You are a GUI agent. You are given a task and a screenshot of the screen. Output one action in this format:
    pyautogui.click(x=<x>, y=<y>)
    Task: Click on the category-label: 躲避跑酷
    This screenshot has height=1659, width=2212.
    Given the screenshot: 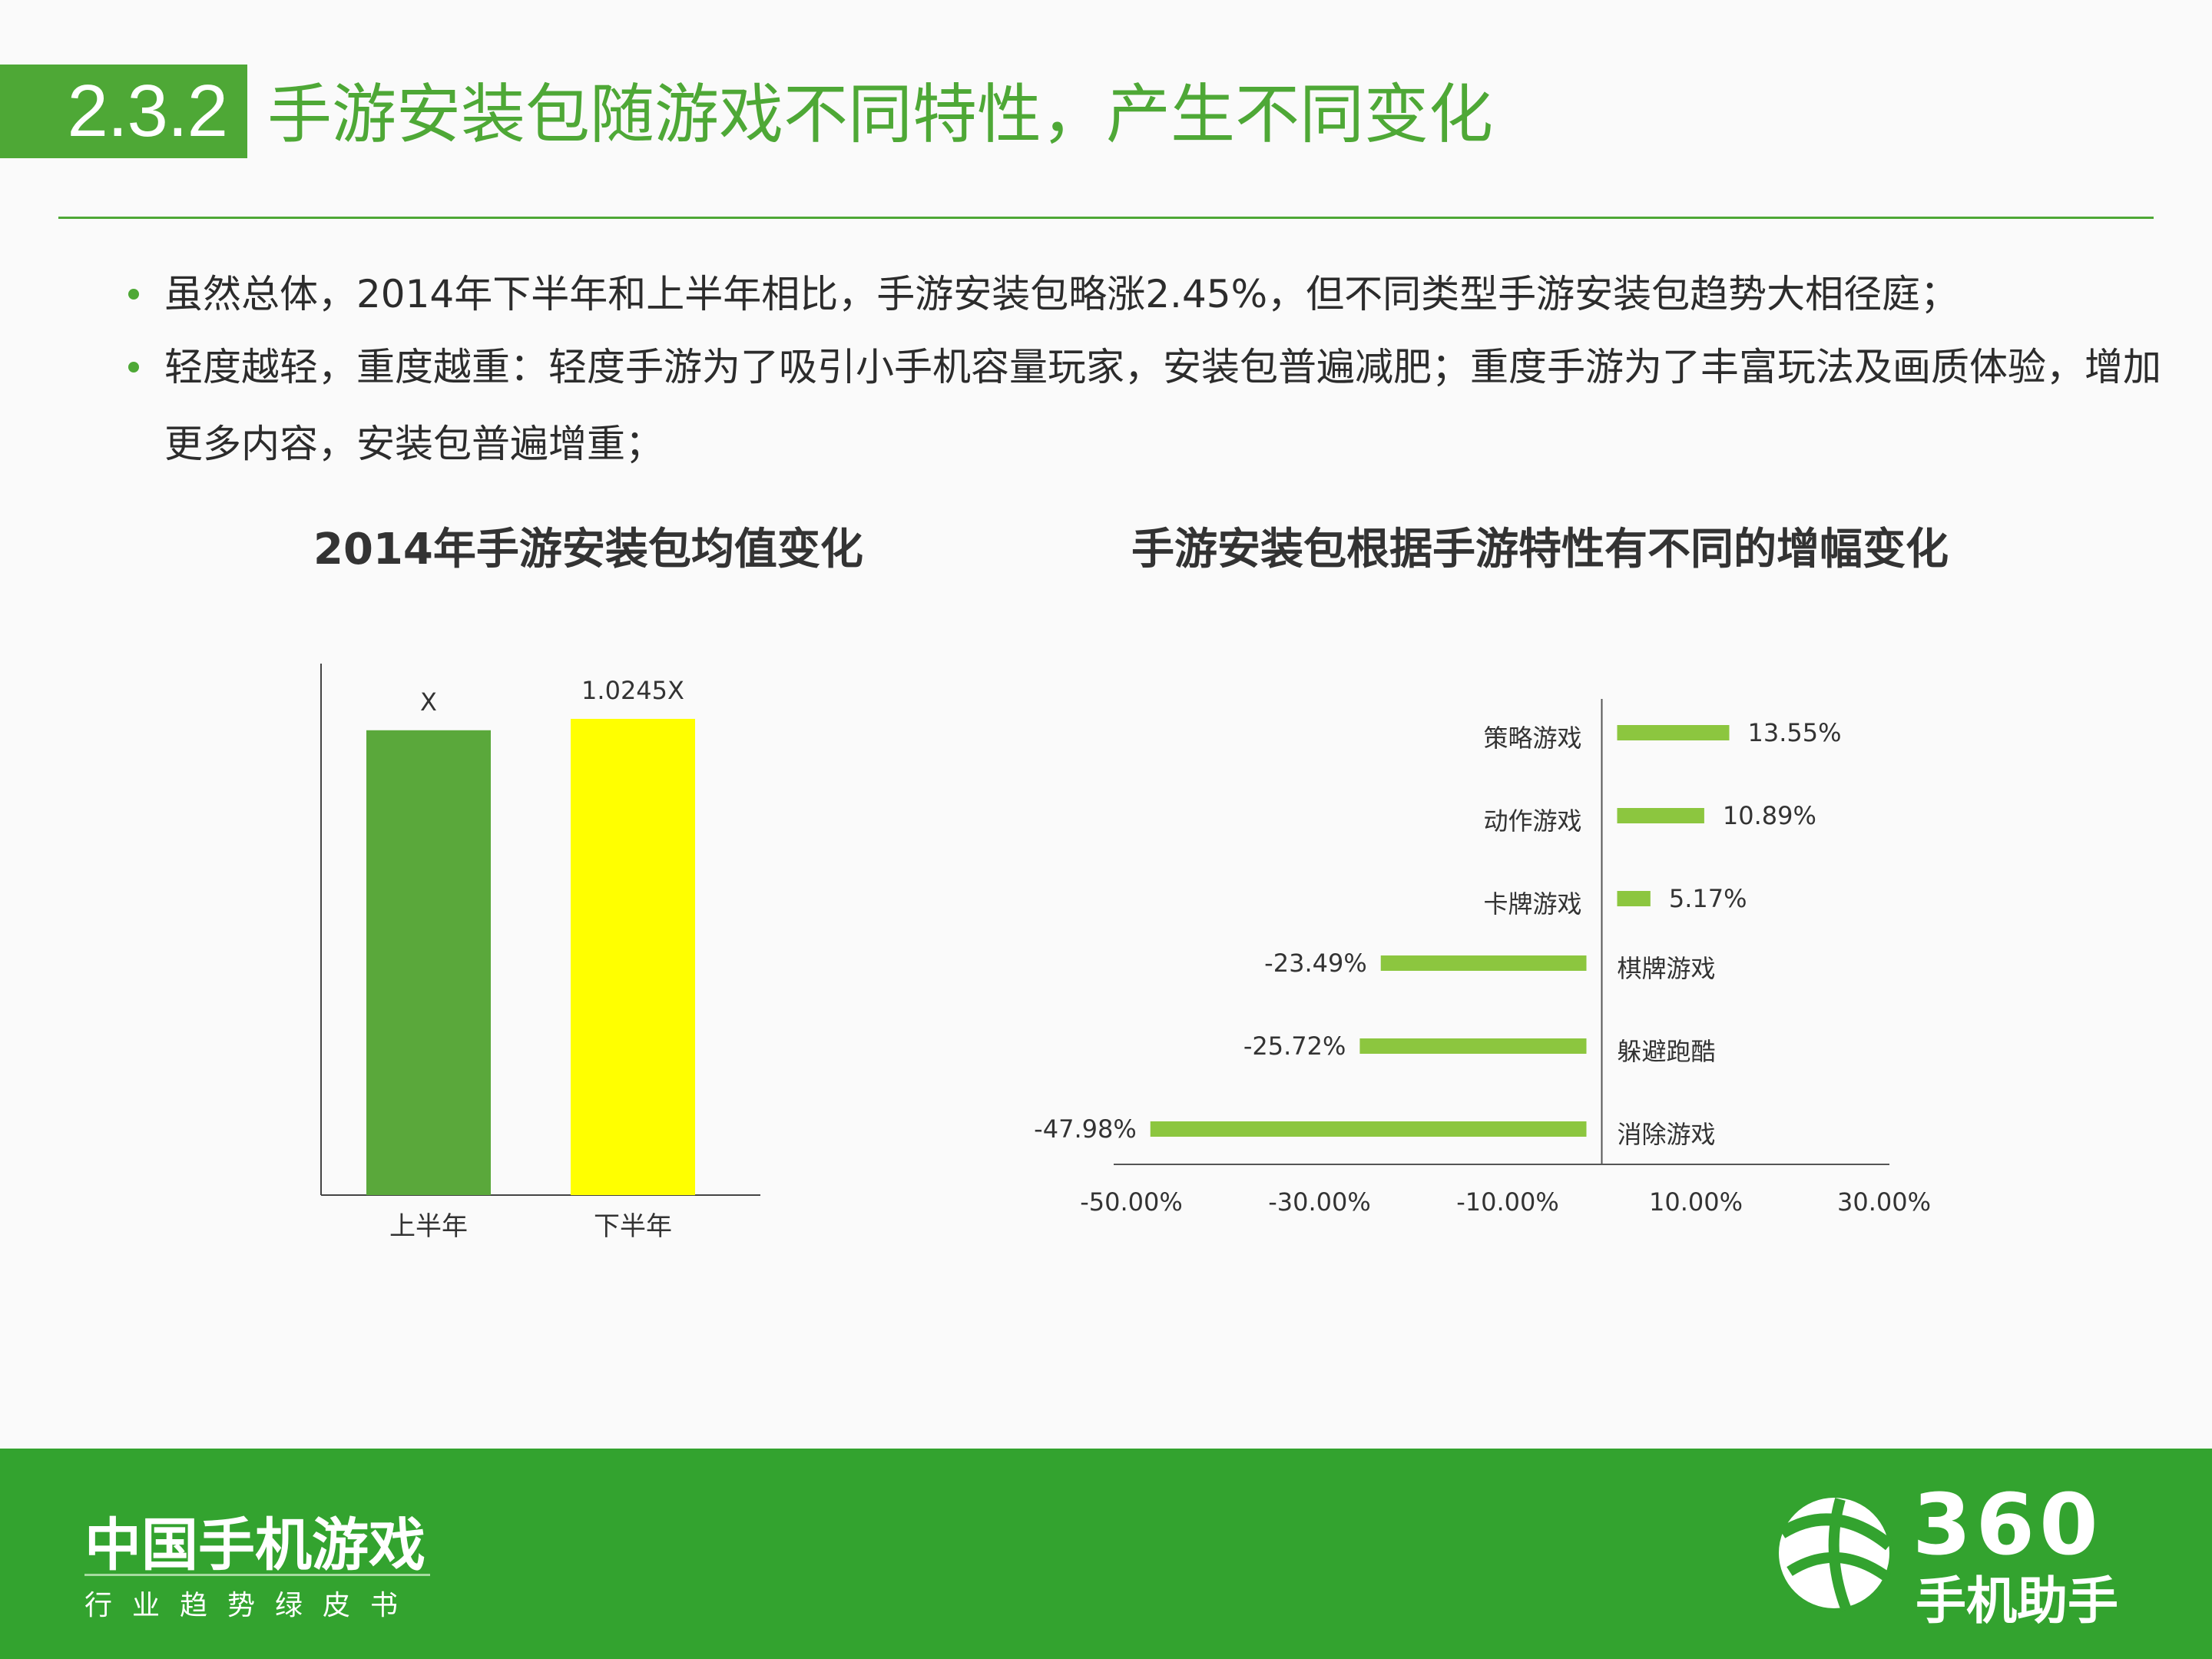 What is the action you would take?
    pyautogui.click(x=1667, y=1051)
    